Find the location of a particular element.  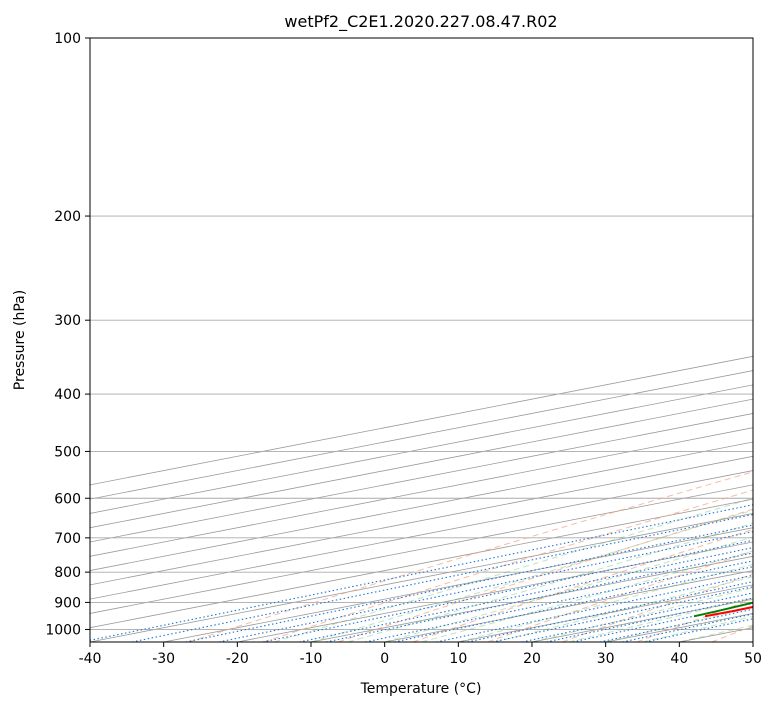

y-tick-label: 300 is located at coordinates (67, 321).